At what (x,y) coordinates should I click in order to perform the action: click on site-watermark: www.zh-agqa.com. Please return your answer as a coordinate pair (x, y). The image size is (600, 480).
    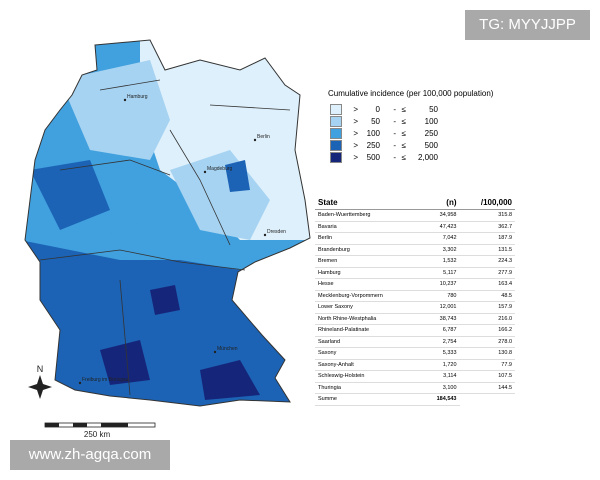
    Looking at the image, I should click on (90, 455).